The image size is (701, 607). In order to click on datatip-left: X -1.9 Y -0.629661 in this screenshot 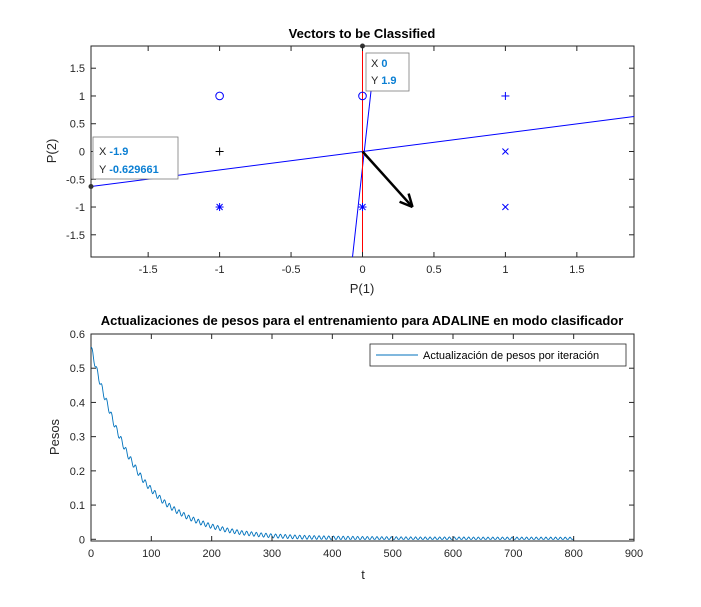, I will do `click(135, 158)`.